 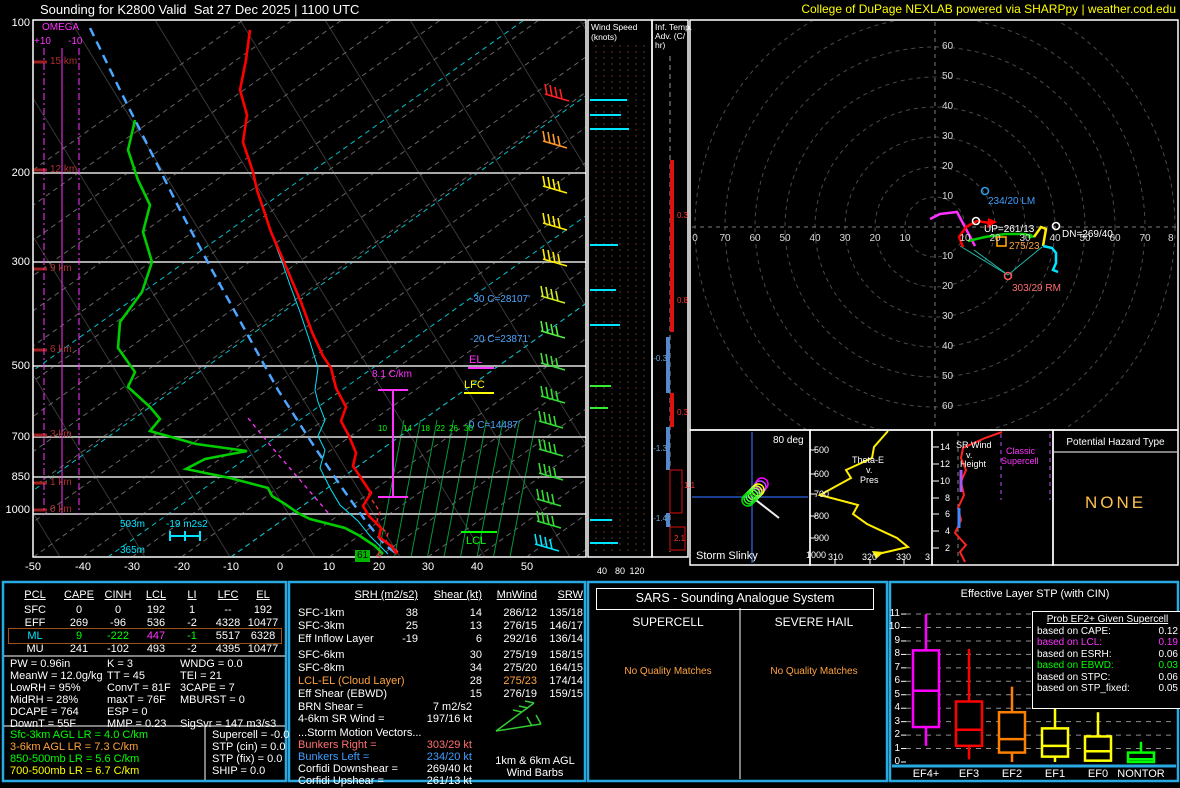 What do you see at coordinates (185, 536) in the screenshot?
I see `shear-marker` at bounding box center [185, 536].